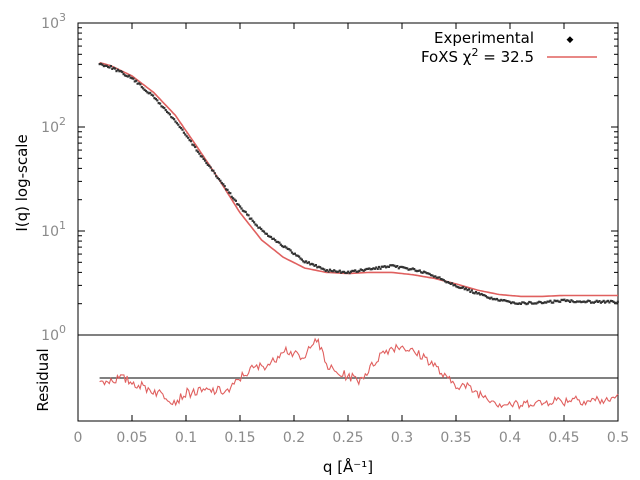 This screenshot has width=640, height=480. I want to click on series-residual-line, so click(359, 373).